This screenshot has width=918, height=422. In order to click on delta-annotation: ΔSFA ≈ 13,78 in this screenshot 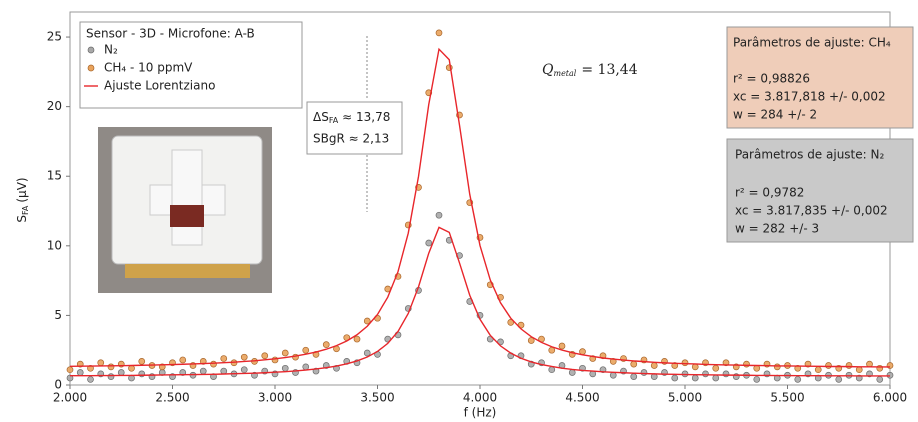, I will do `click(351, 117)`.